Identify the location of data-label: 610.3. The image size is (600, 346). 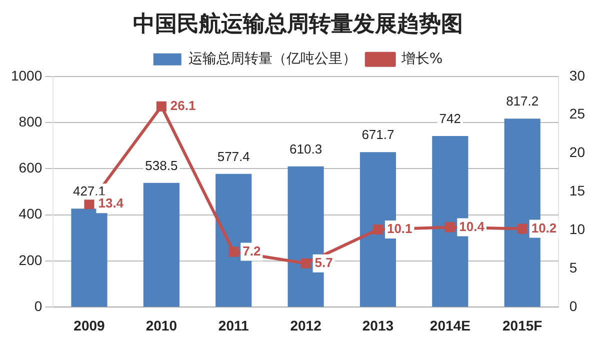
(306, 148).